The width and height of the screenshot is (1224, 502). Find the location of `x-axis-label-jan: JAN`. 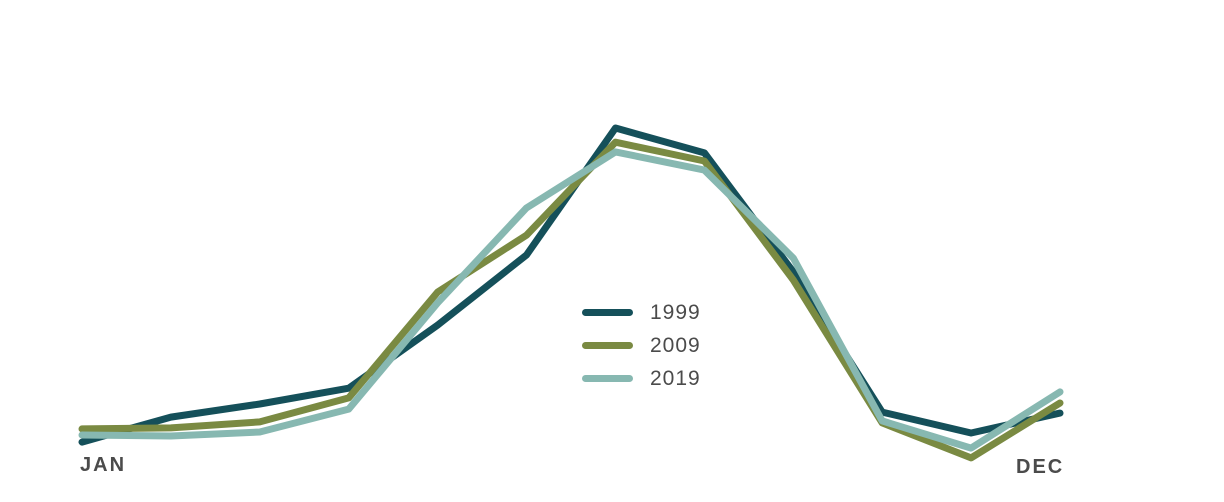

x-axis-label-jan: JAN is located at coordinates (103, 465).